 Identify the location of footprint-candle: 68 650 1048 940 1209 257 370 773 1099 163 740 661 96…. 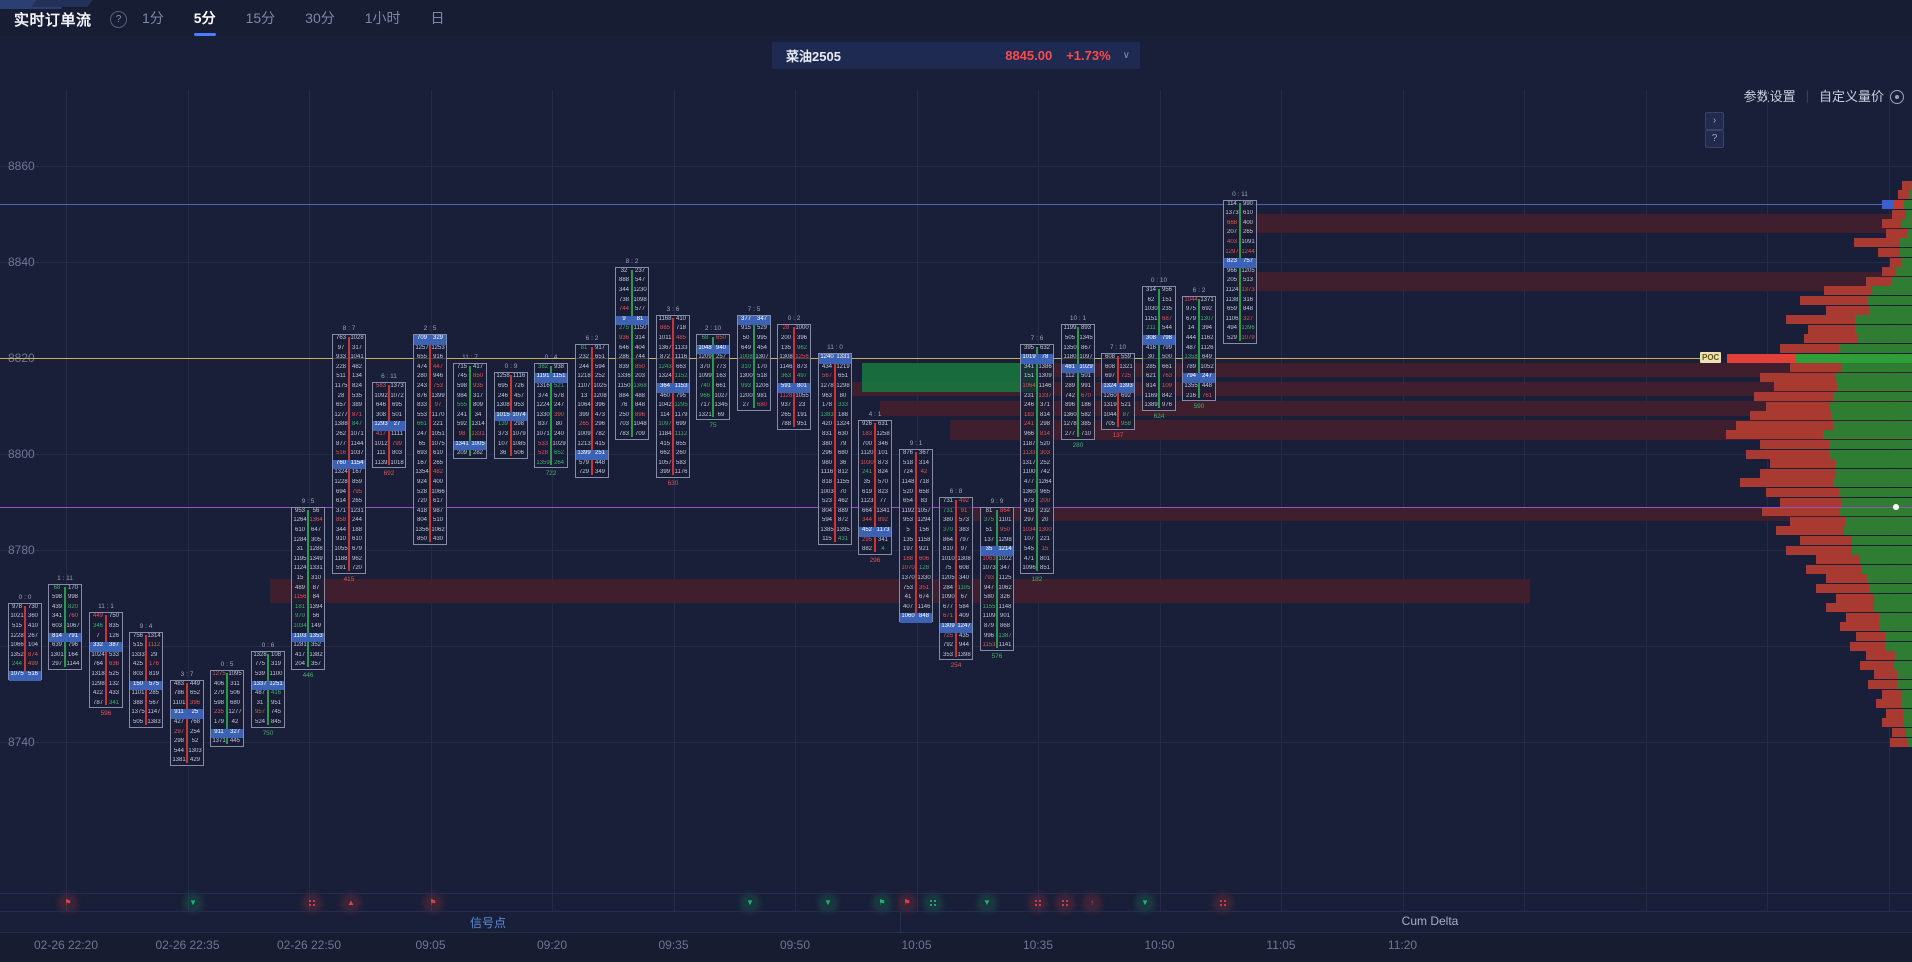
(713, 377).